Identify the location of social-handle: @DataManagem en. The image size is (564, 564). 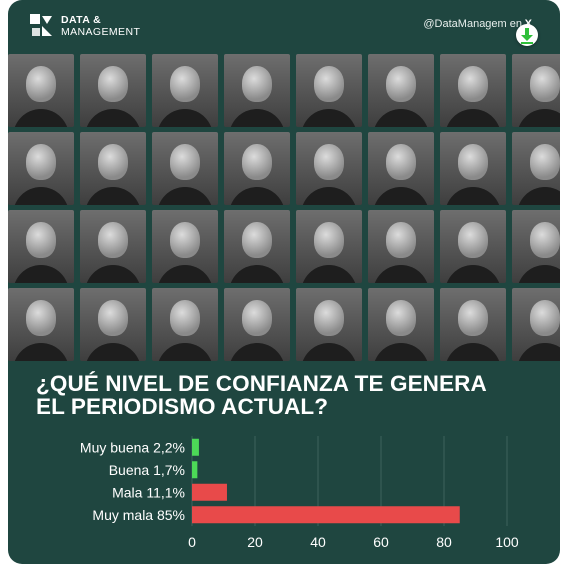
(472, 24).